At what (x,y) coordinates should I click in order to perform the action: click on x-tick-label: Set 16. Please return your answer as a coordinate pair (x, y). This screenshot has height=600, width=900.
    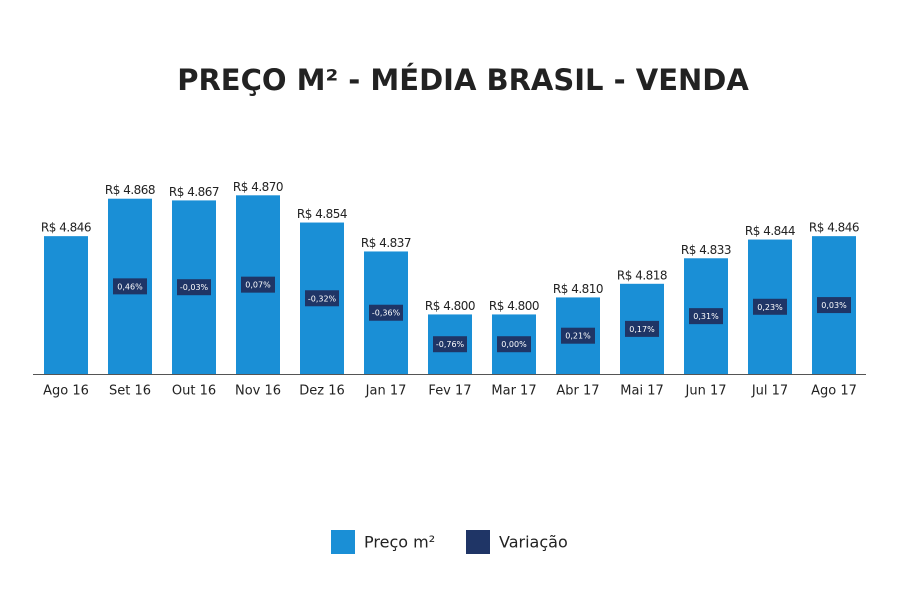
    Looking at the image, I should click on (130, 391).